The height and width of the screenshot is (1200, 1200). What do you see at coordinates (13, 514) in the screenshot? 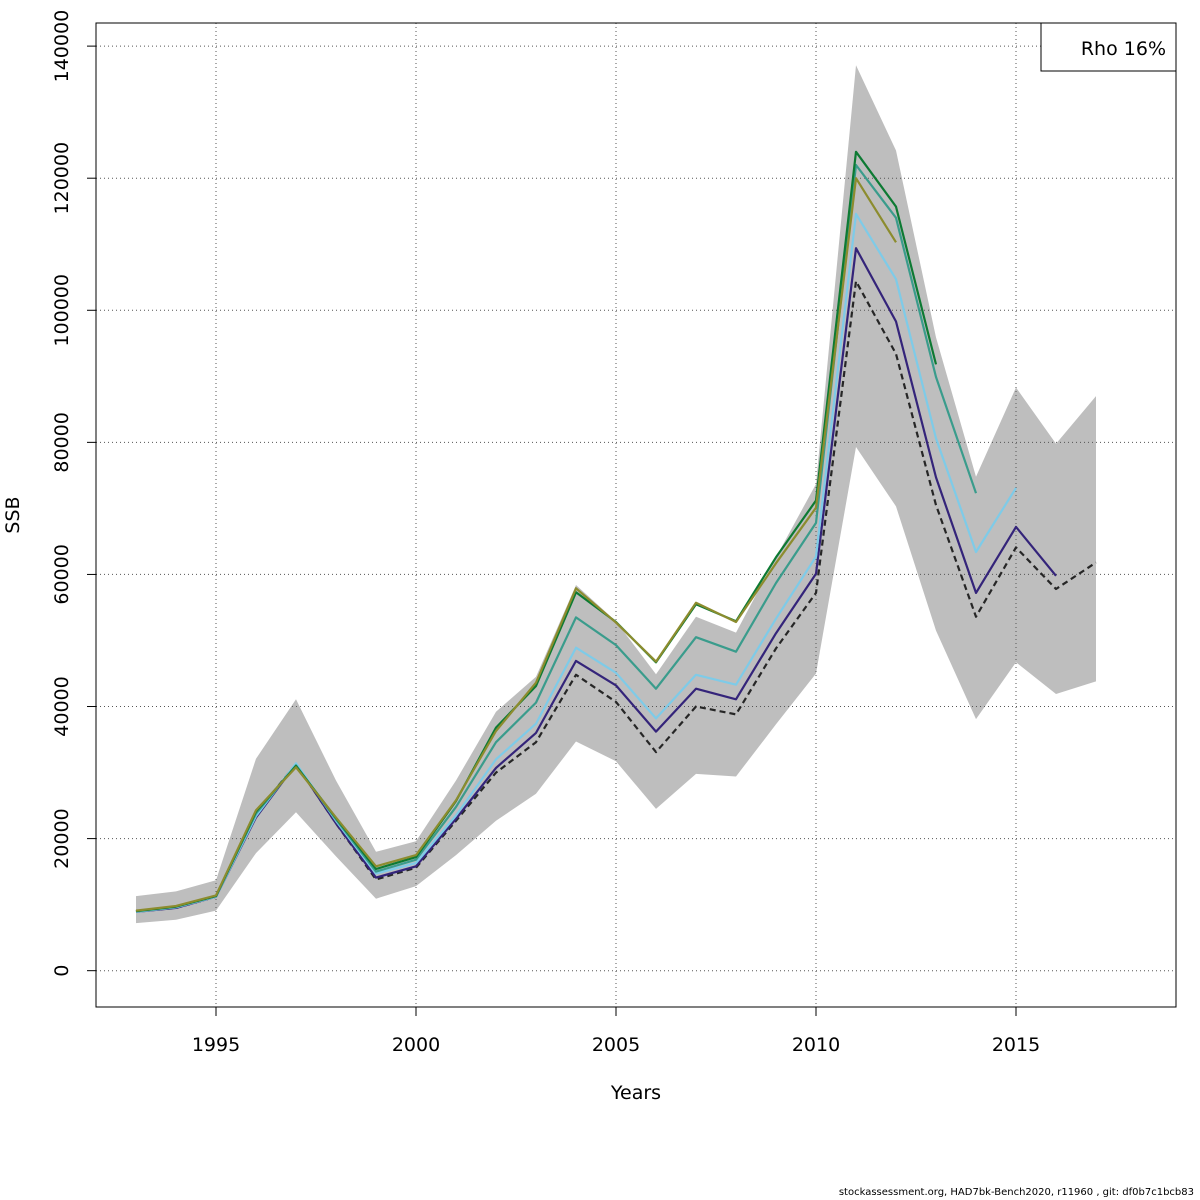
I see `y-axis-title: SSB` at bounding box center [13, 514].